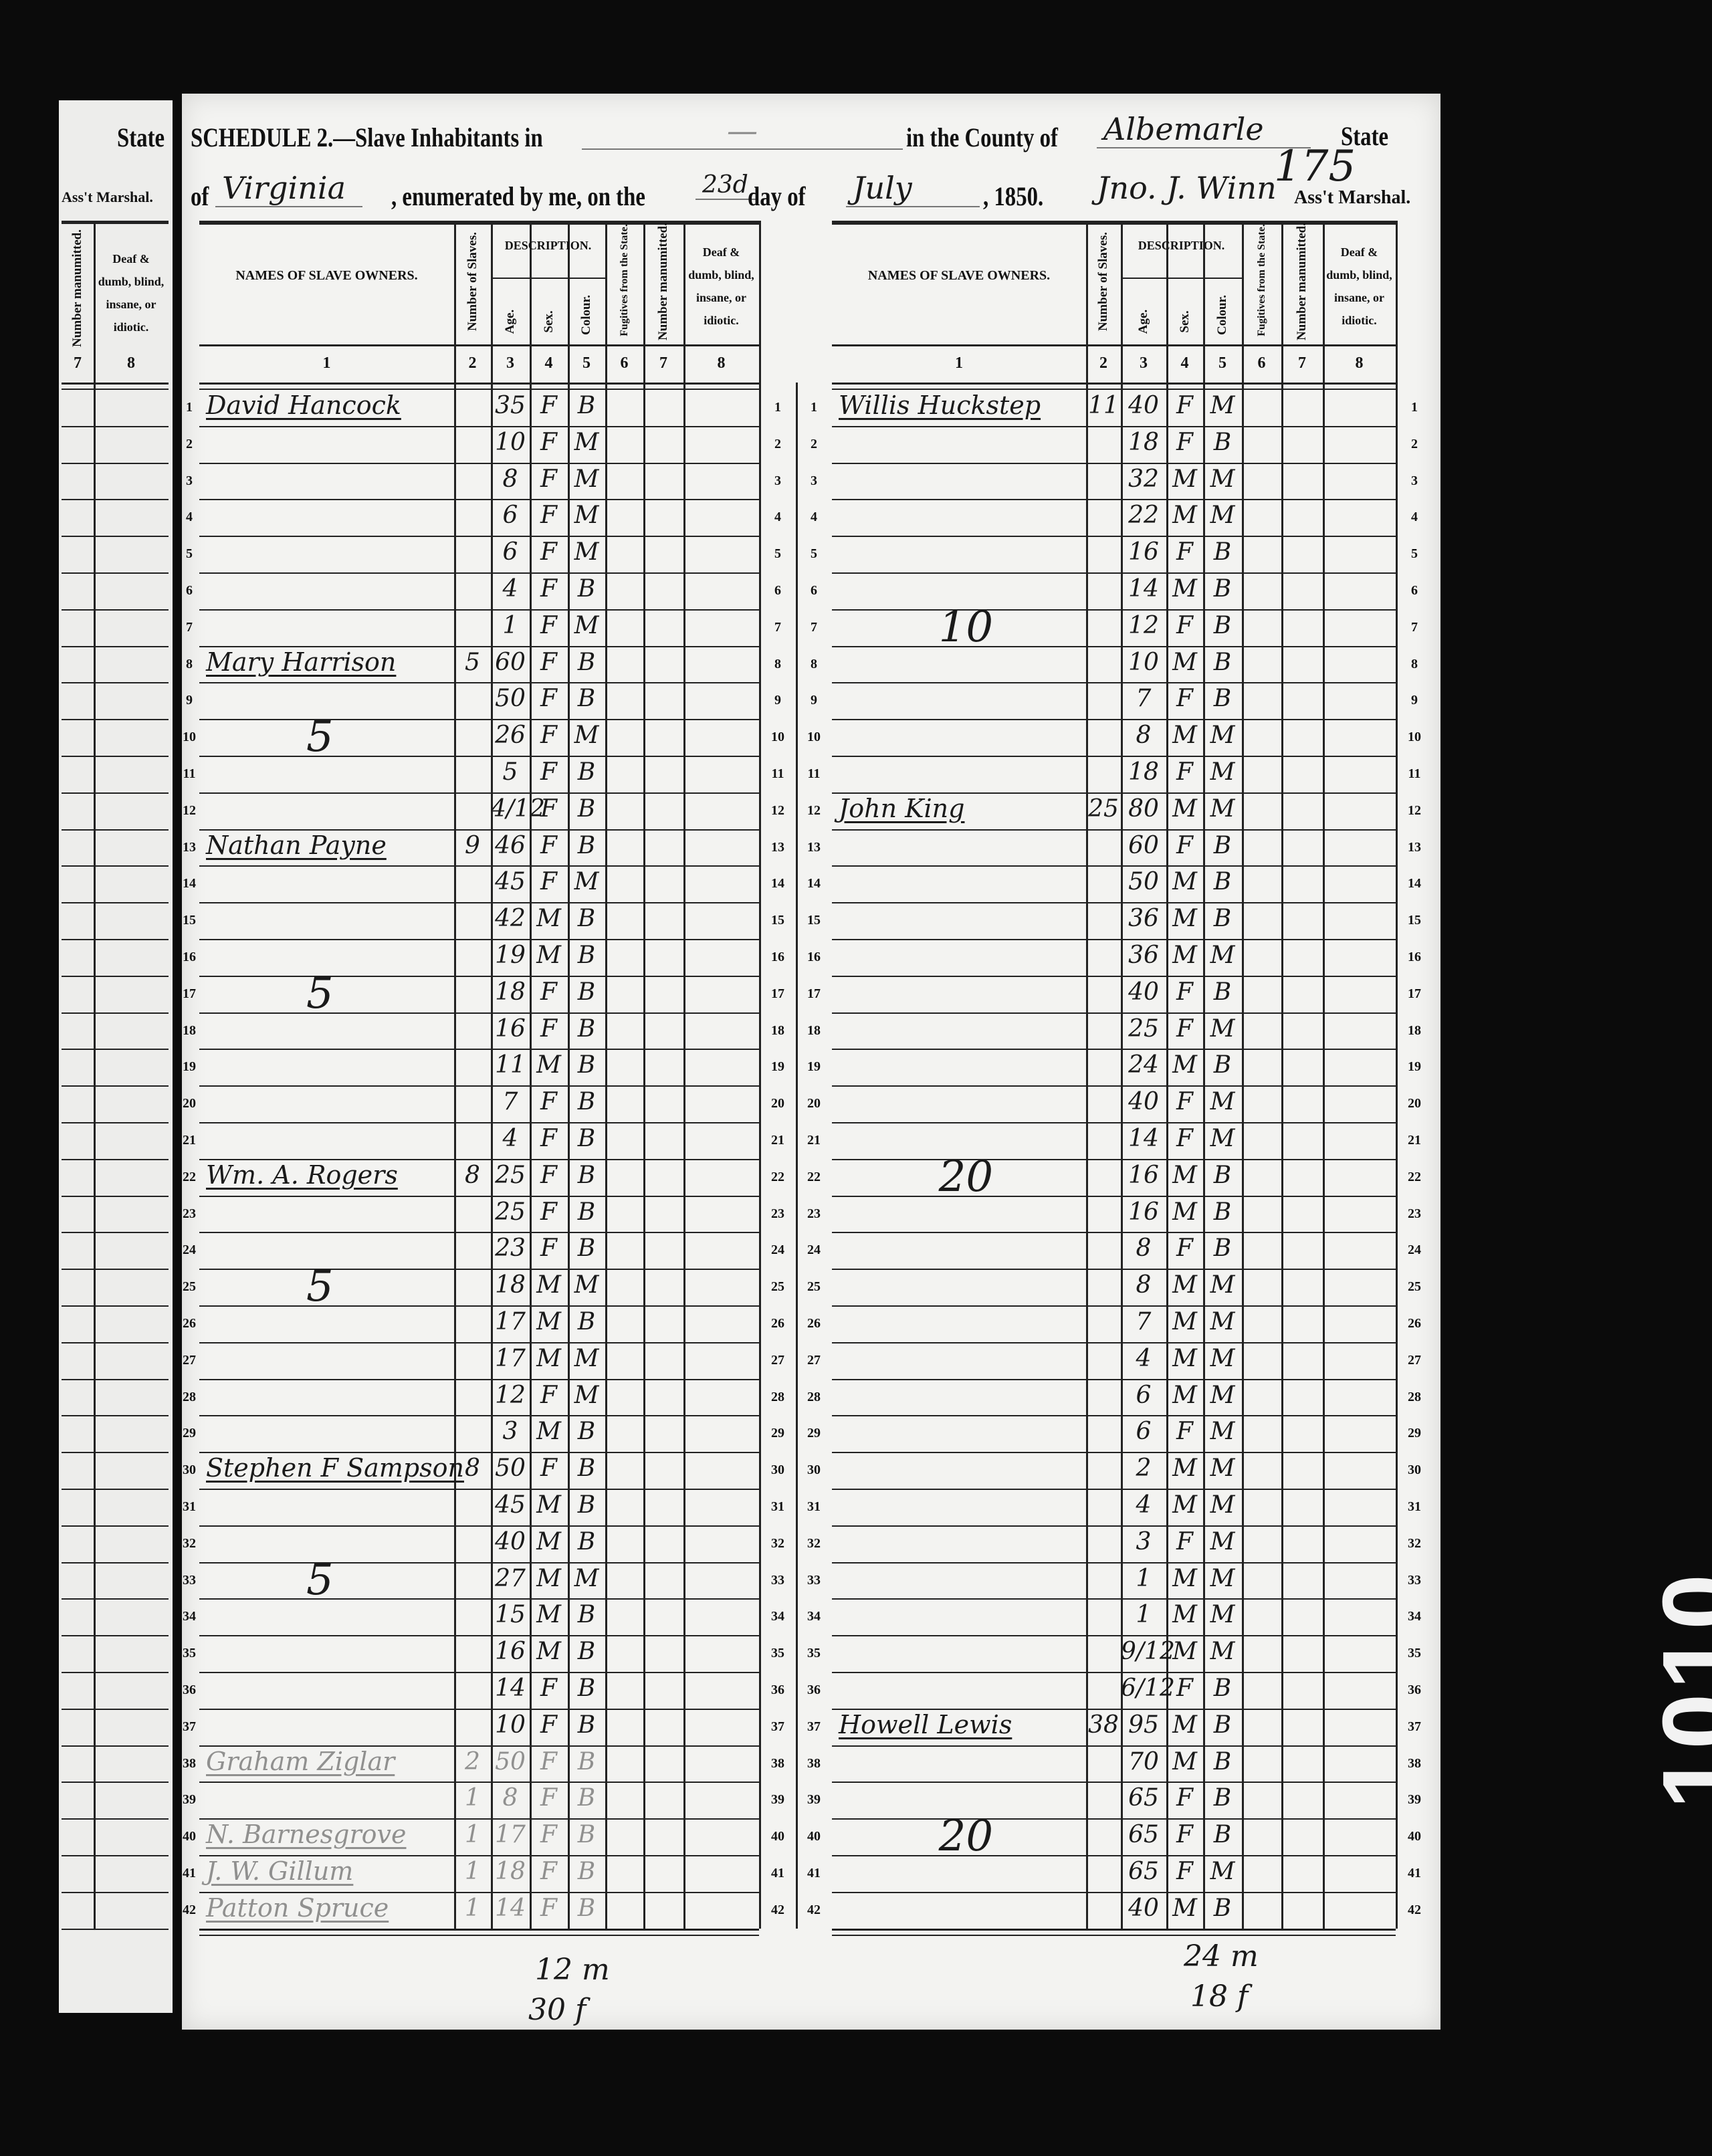  I want to click on age-cell: 70, so click(1143, 1761).